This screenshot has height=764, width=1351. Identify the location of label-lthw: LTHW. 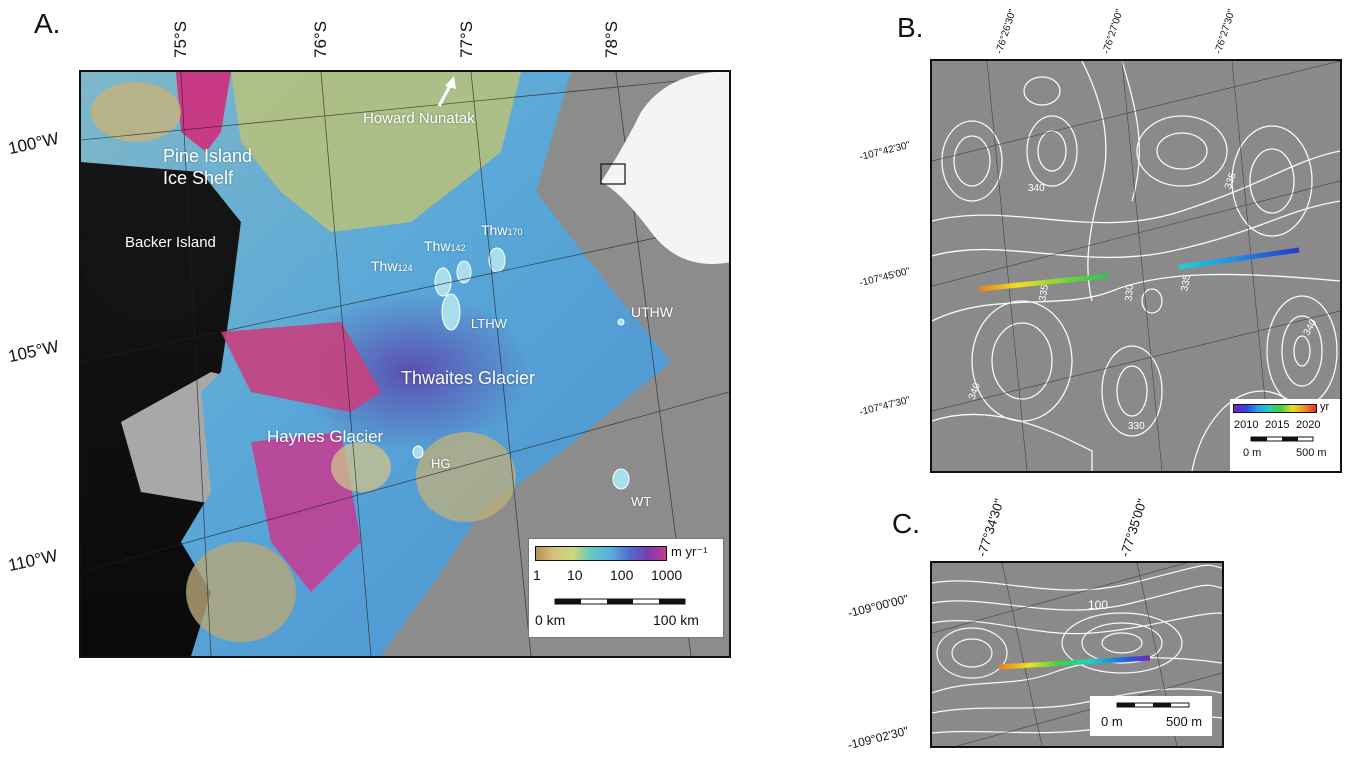
(489, 323).